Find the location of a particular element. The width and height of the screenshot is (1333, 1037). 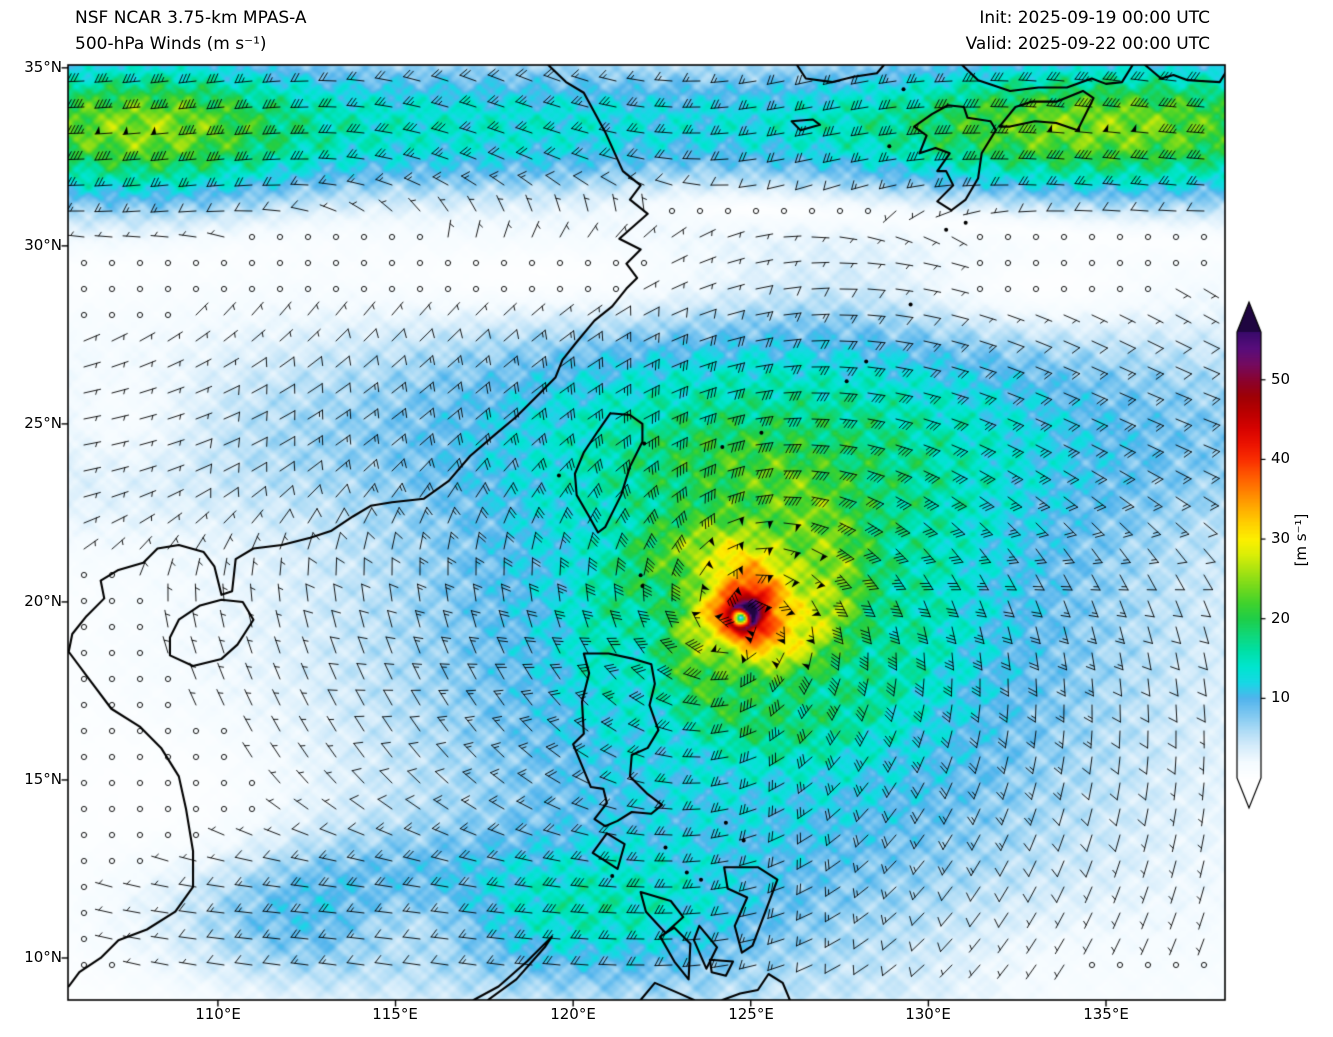

lat-tick-label-35n: 35°N is located at coordinates (43, 67).